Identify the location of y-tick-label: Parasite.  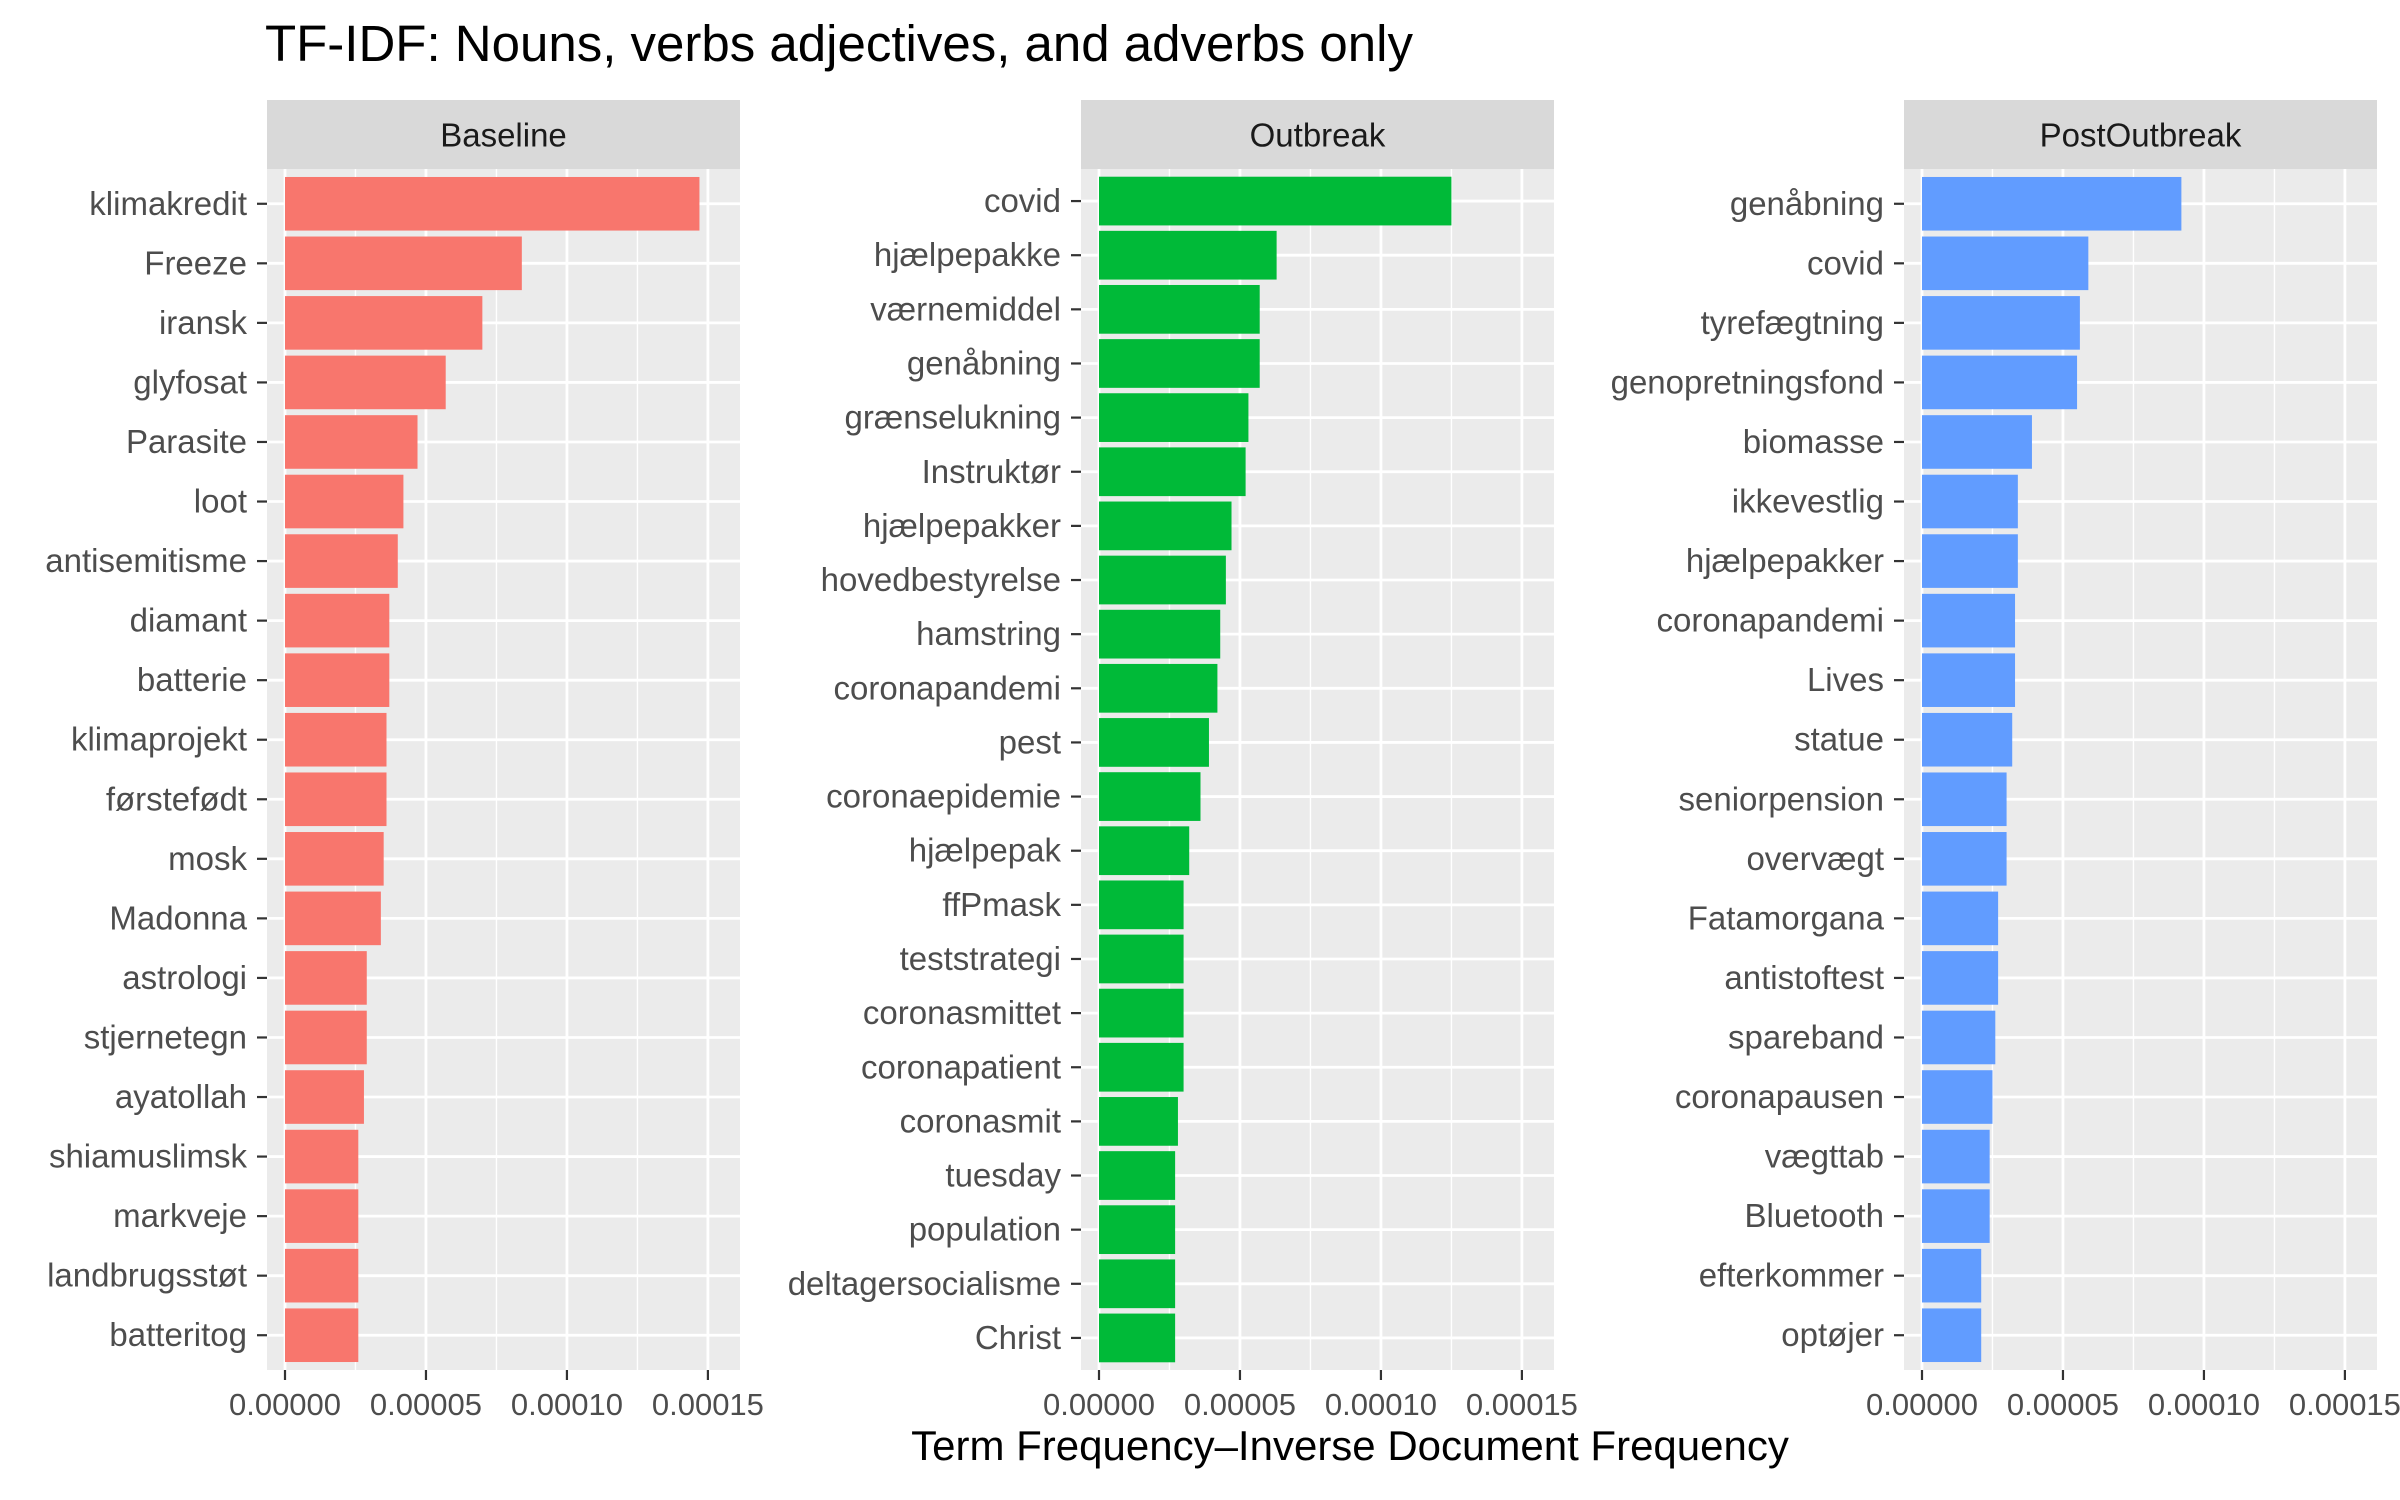
(186, 441).